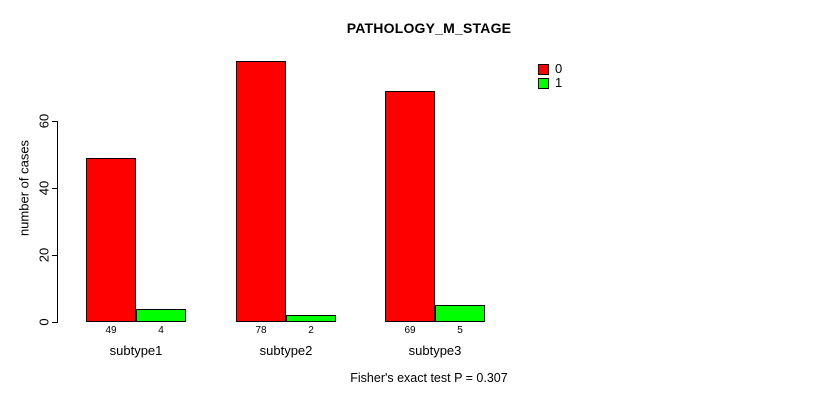 The image size is (840, 400). What do you see at coordinates (44, 322) in the screenshot?
I see `y-tick-label: 0` at bounding box center [44, 322].